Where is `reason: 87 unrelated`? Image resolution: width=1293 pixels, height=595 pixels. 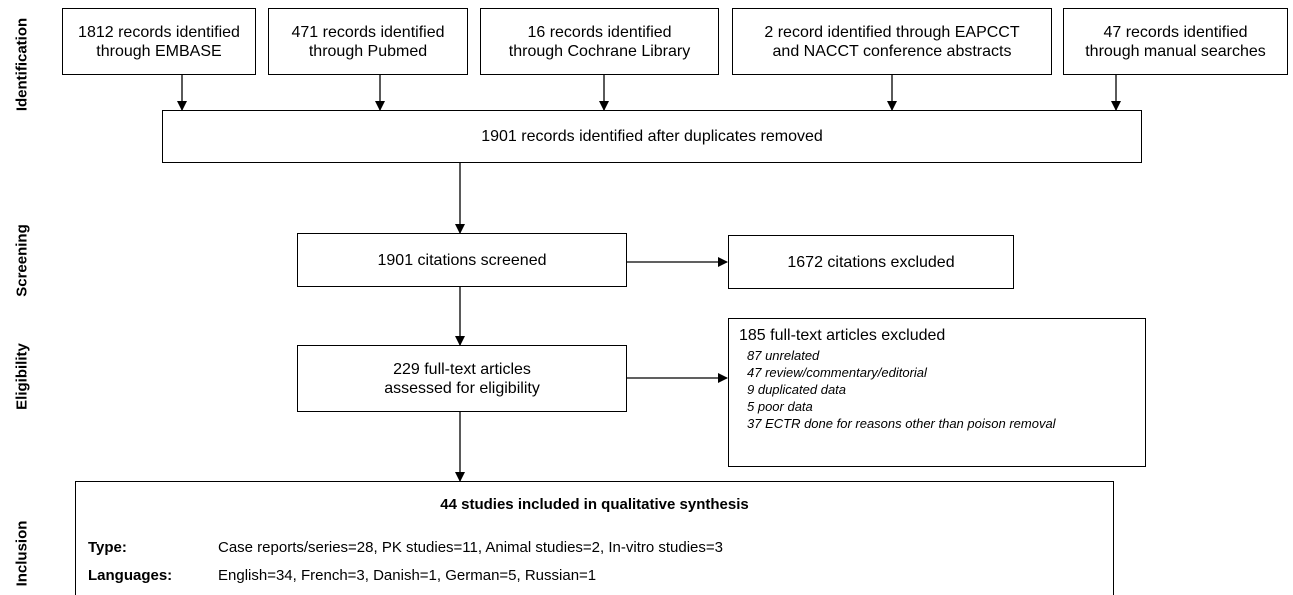 reason: 87 unrelated is located at coordinates (783, 355).